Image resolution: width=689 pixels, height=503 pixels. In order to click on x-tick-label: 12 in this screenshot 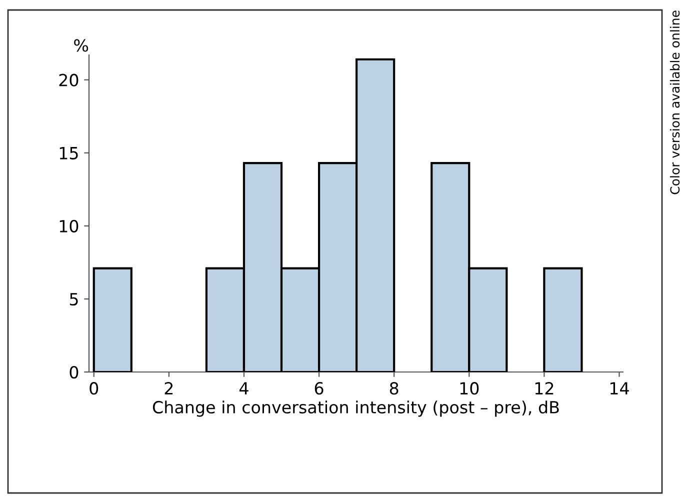, I will do `click(544, 388)`.